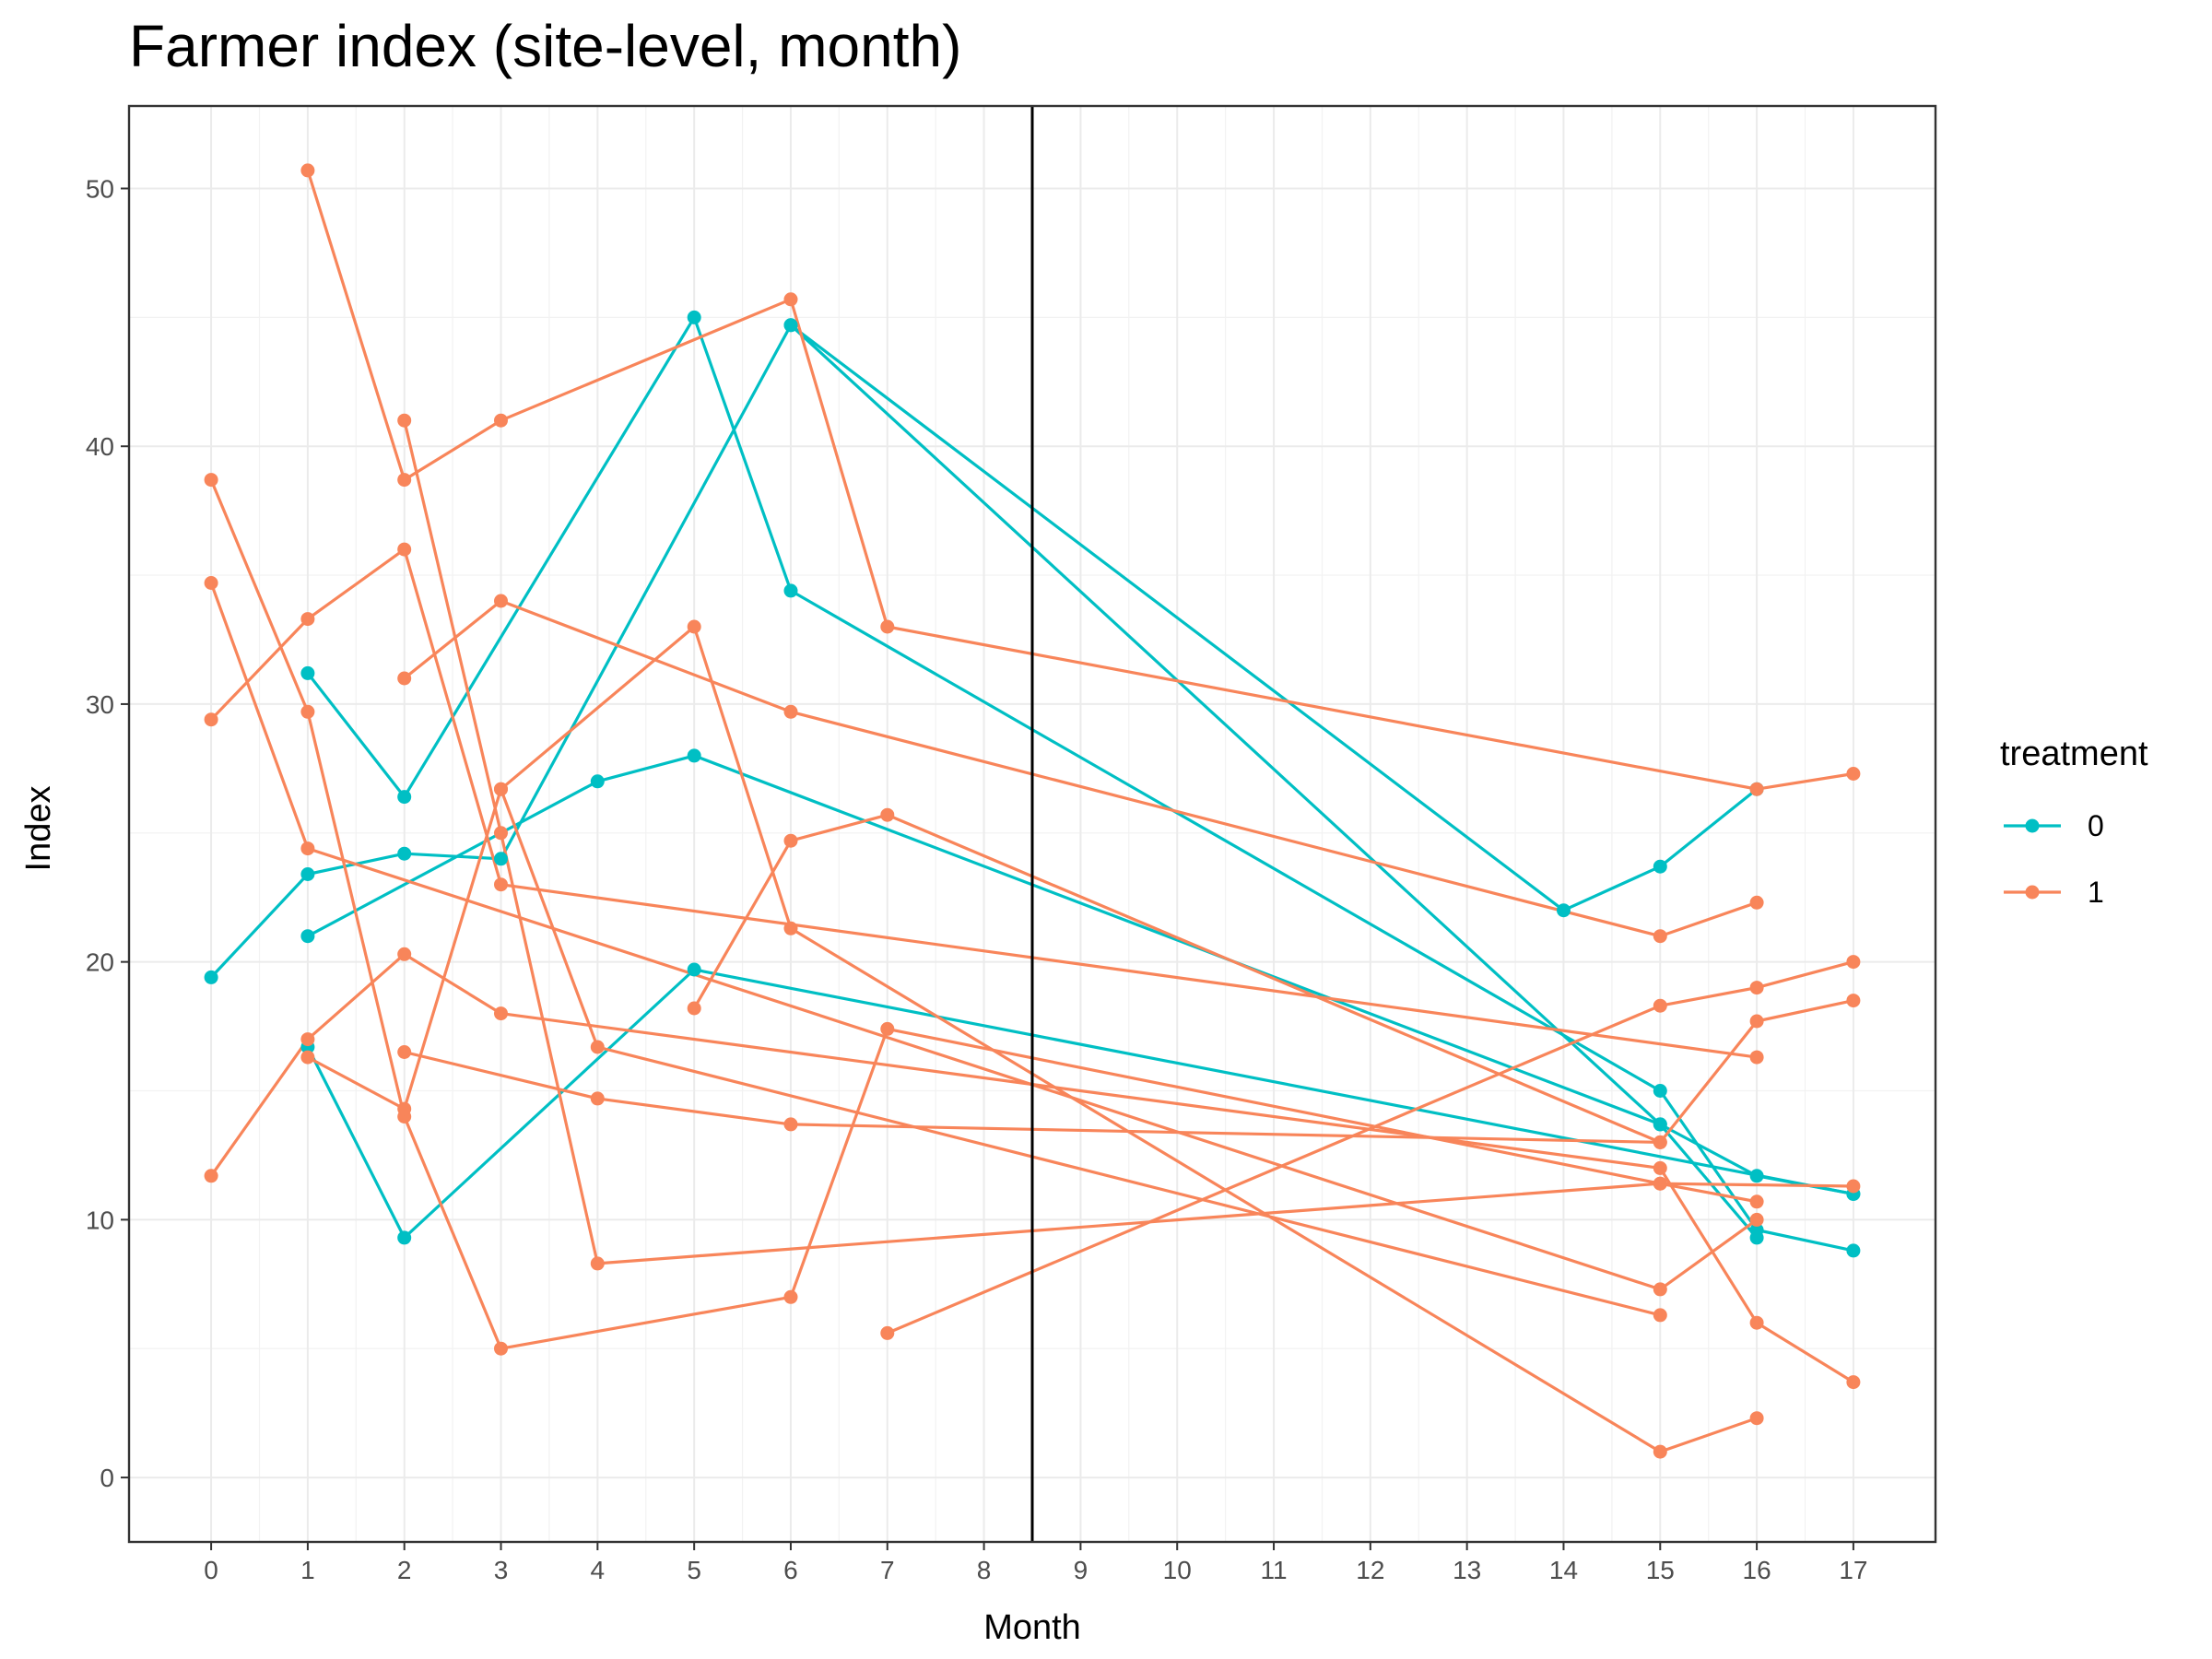 This screenshot has height=1659, width=2212. What do you see at coordinates (1273, 1570) in the screenshot?
I see `x-tick-label: 11` at bounding box center [1273, 1570].